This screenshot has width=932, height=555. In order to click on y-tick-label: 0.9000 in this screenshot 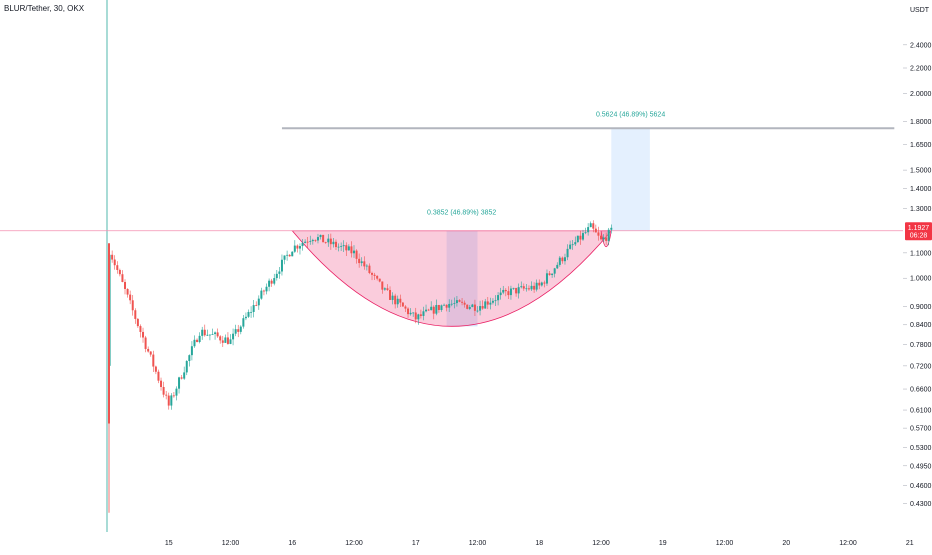, I will do `click(921, 307)`.